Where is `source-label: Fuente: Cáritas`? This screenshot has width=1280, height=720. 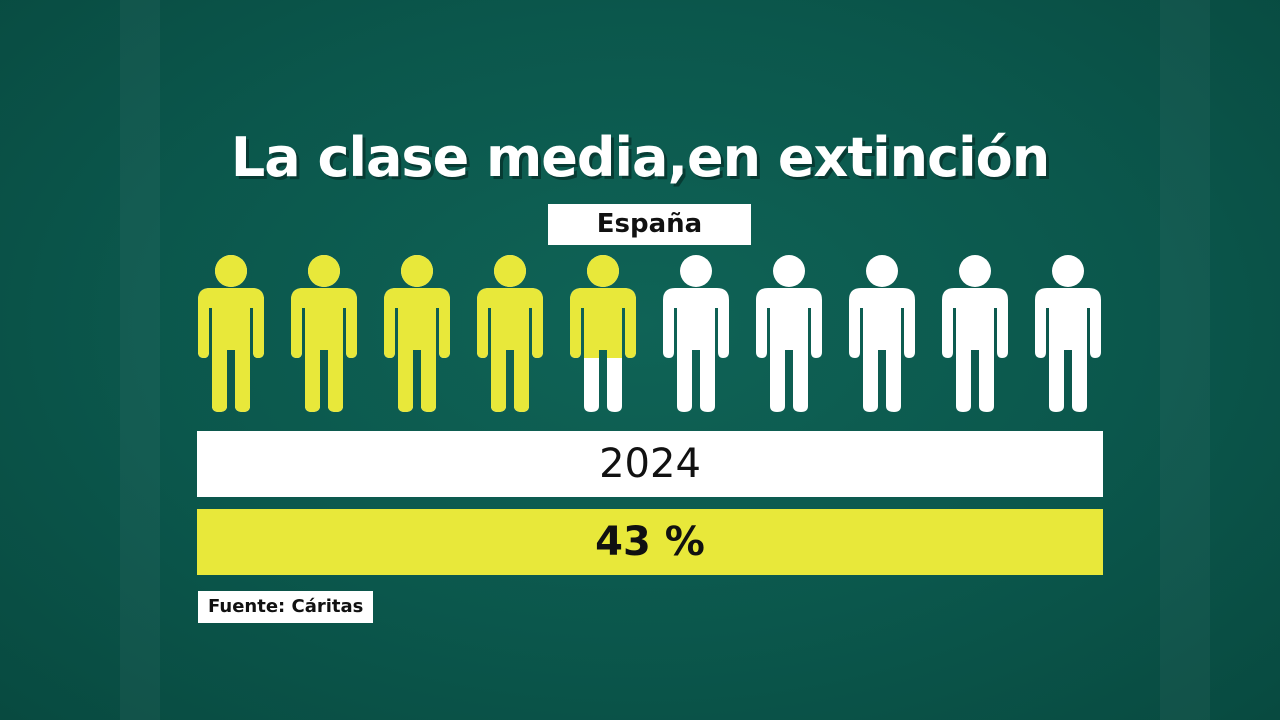
source-label: Fuente: Cáritas is located at coordinates (286, 607).